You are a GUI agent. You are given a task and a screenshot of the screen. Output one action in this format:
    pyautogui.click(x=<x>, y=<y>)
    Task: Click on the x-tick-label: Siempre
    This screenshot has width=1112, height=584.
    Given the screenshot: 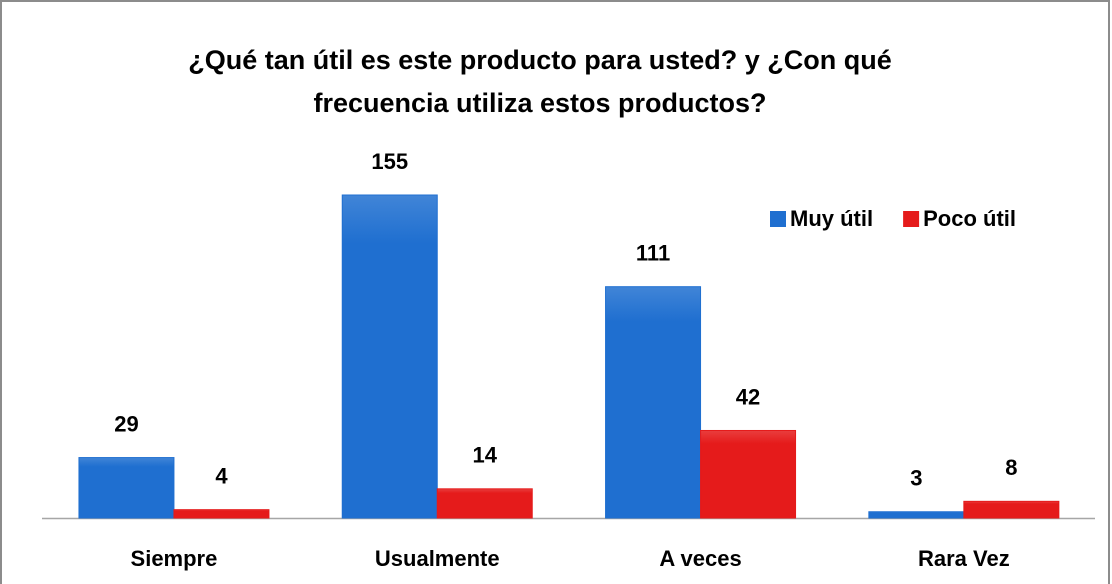 What is the action you would take?
    pyautogui.click(x=174, y=558)
    